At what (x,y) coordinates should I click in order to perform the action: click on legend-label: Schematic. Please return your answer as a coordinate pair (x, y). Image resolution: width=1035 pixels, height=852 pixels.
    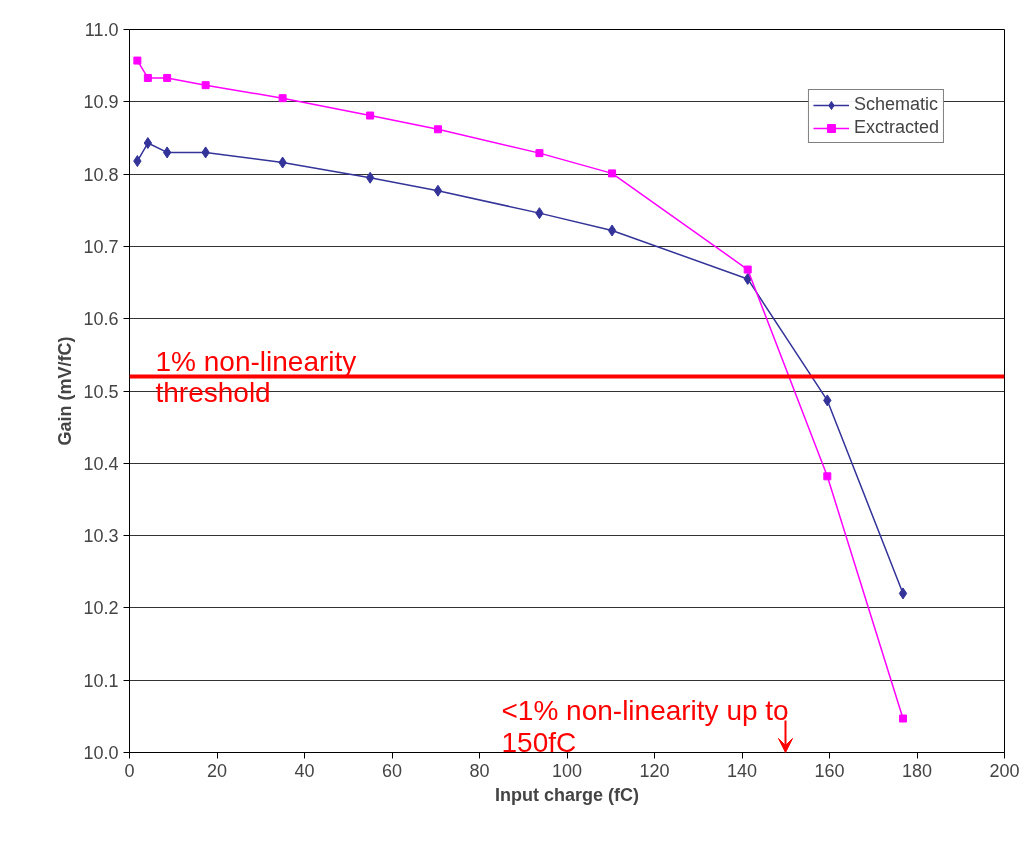
    Looking at the image, I should click on (895, 104).